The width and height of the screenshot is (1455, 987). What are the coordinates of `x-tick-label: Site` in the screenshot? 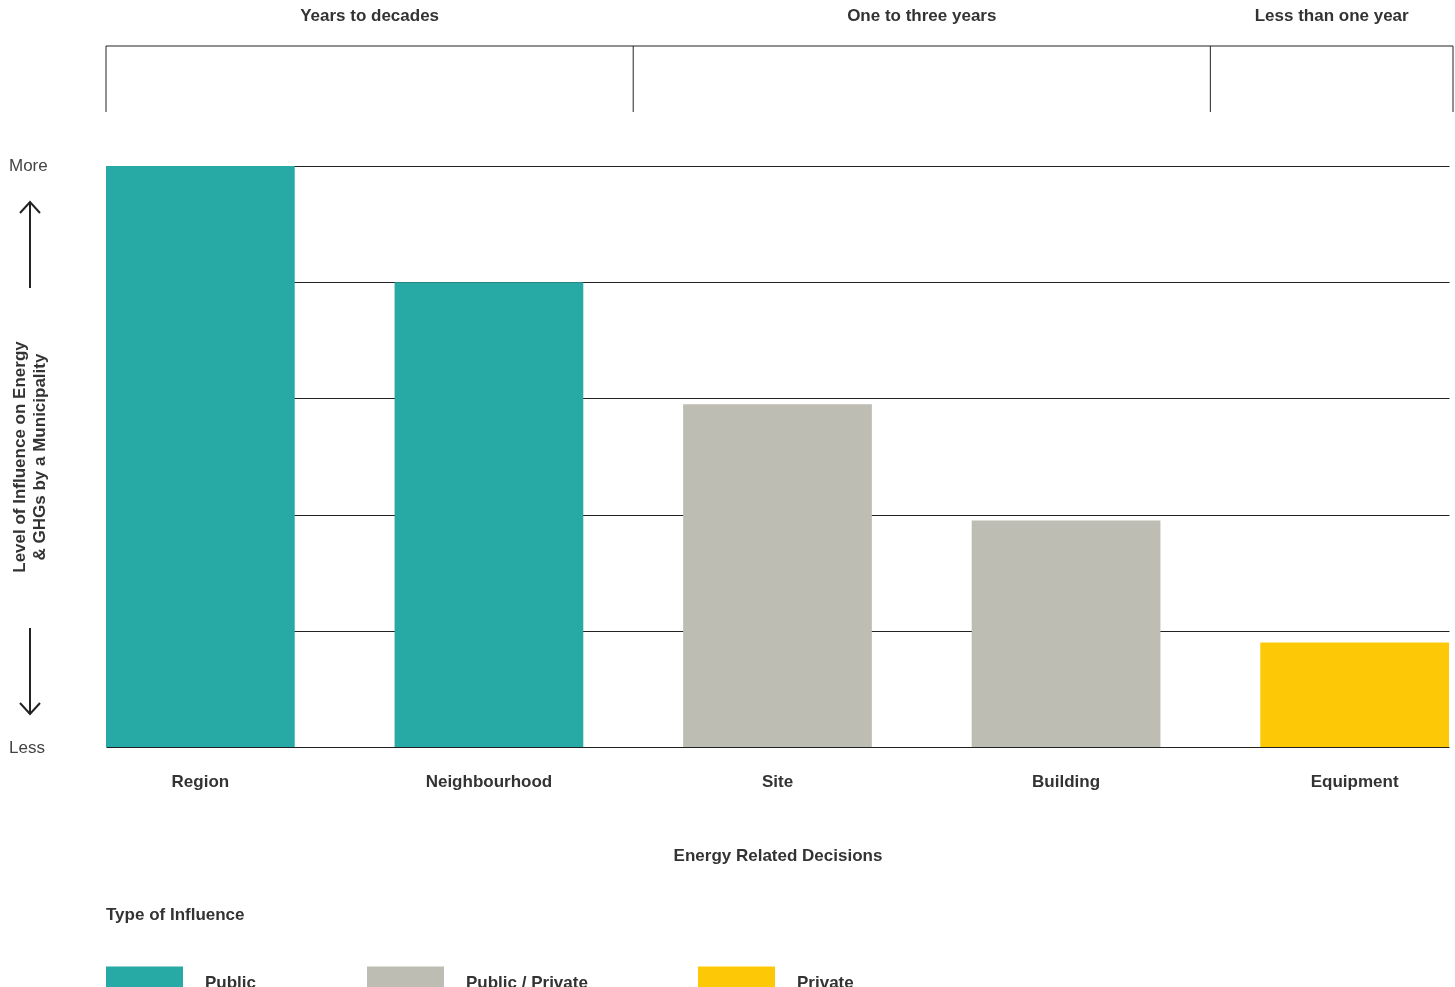 It's located at (777, 781).